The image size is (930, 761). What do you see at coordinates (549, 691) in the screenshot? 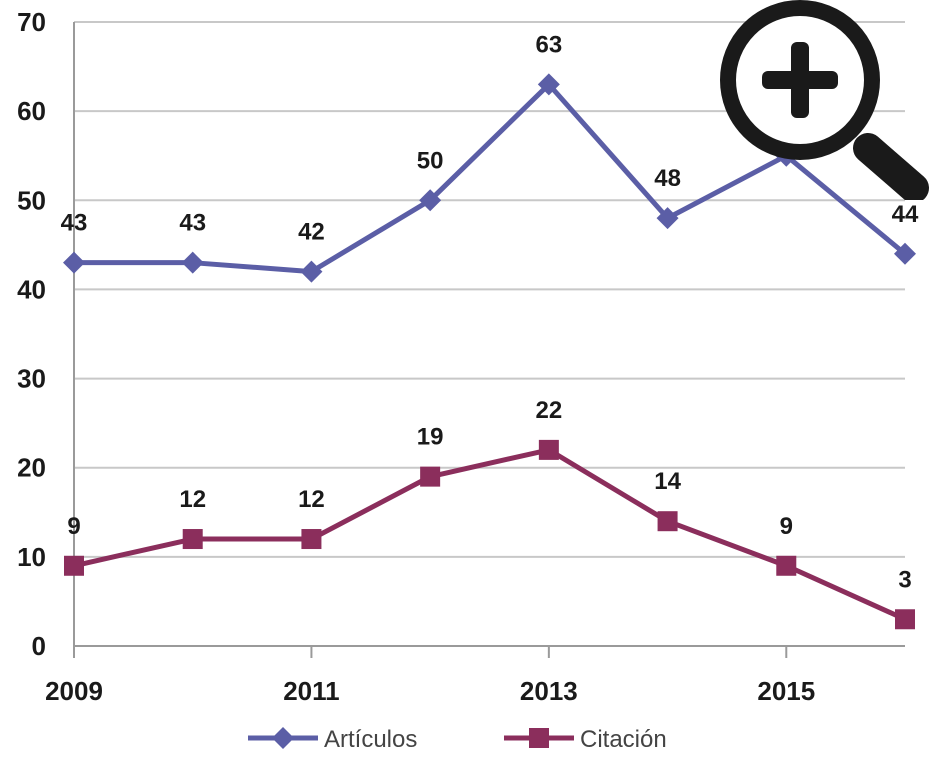
I see `x-tick-label: 2013` at bounding box center [549, 691].